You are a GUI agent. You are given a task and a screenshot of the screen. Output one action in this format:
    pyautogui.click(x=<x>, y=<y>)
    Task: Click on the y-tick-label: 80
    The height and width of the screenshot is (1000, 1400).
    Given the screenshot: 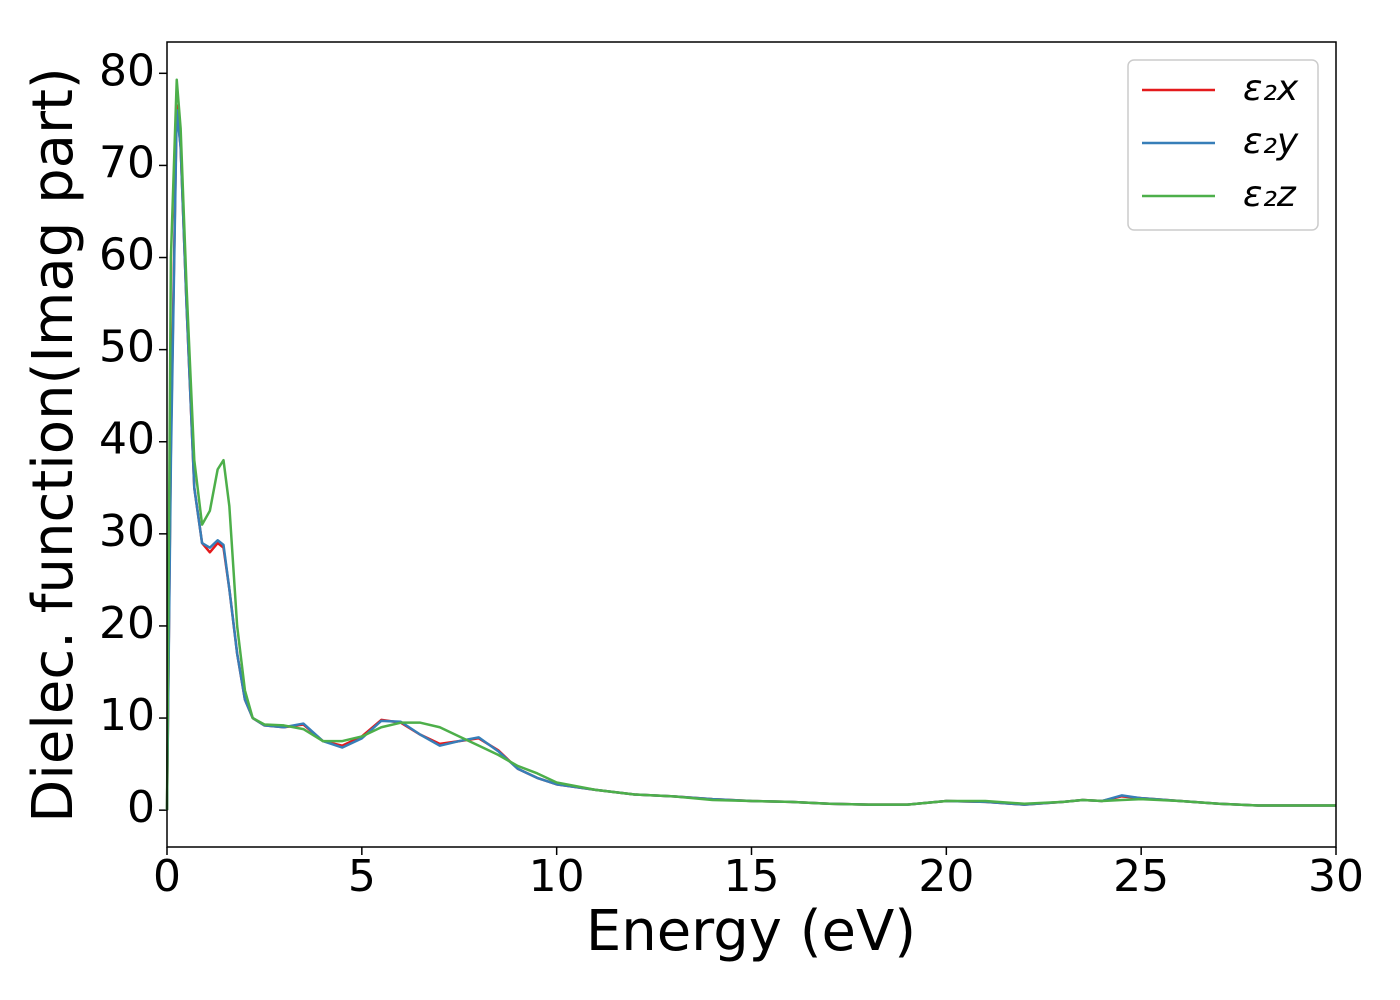 What is the action you would take?
    pyautogui.click(x=127, y=70)
    